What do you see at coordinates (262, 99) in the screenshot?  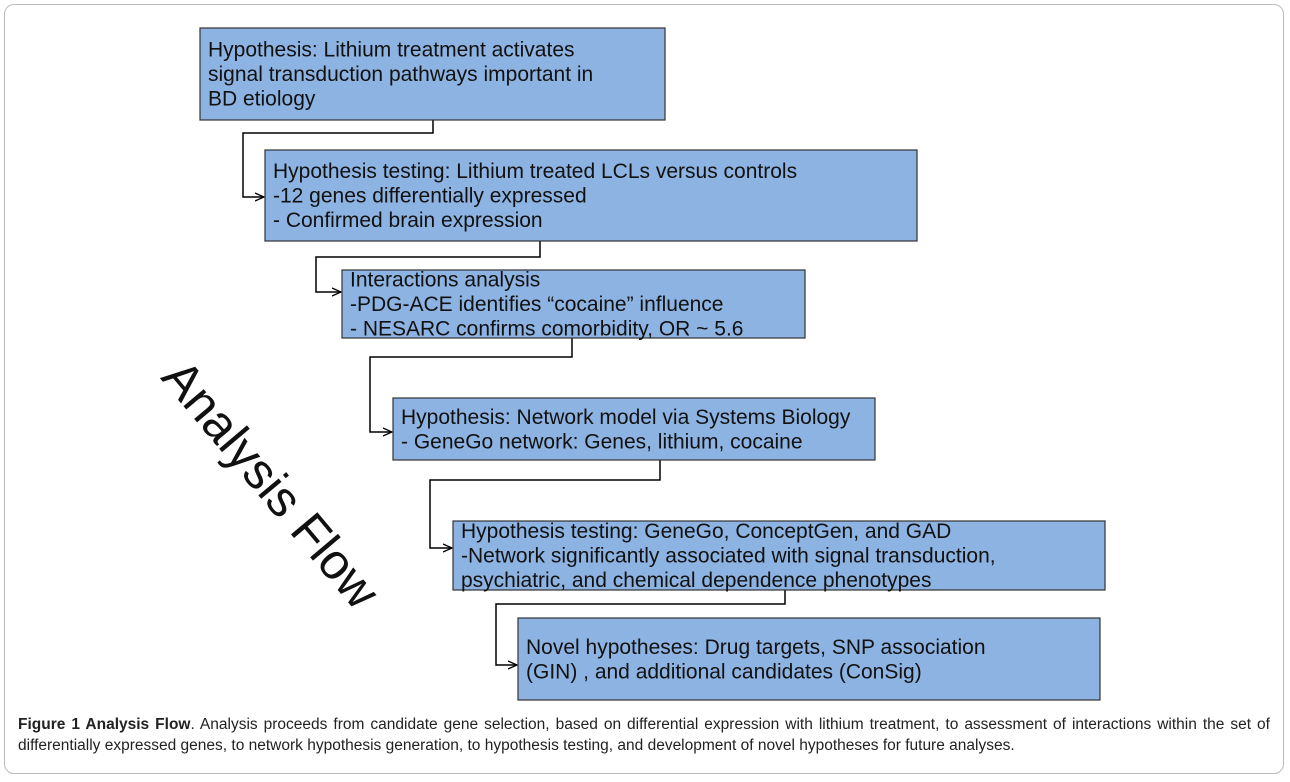 I see `box-line: BD etiology` at bounding box center [262, 99].